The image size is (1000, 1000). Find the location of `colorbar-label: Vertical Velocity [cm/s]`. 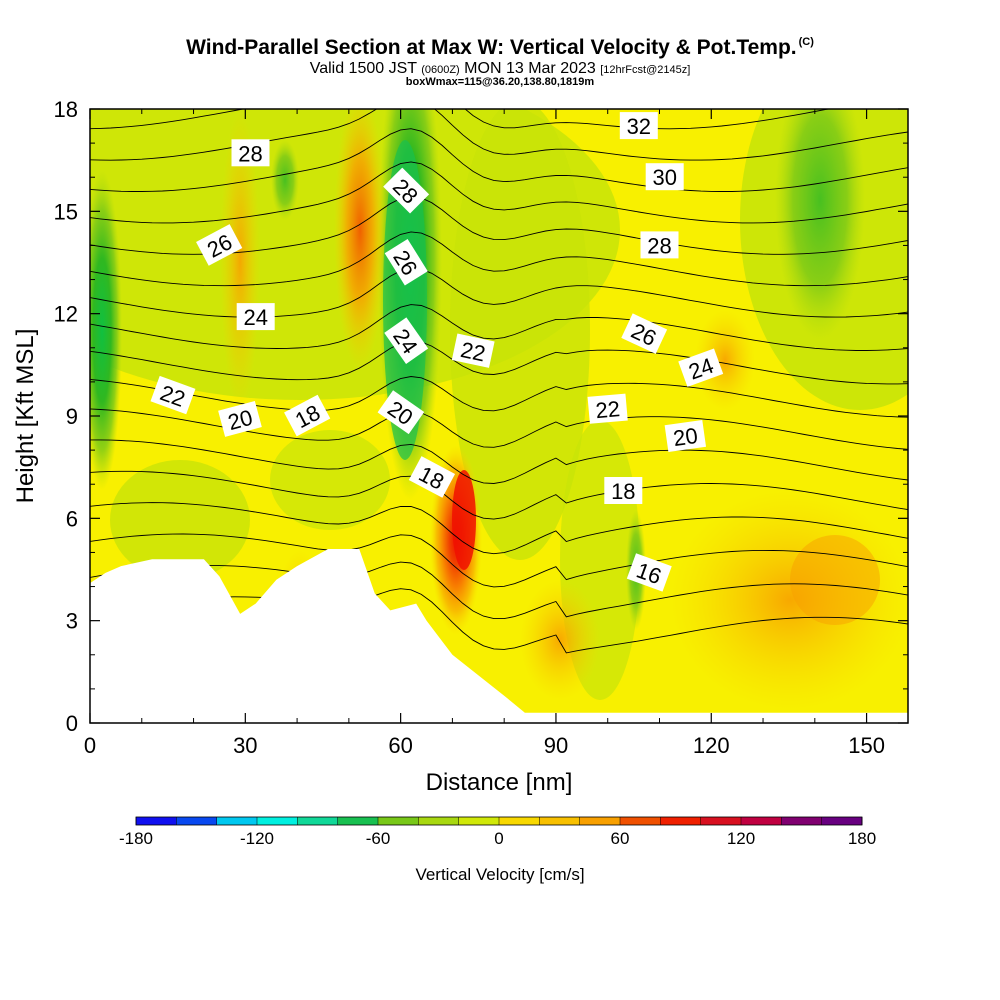

colorbar-label: Vertical Velocity [cm/s] is located at coordinates (499, 874).